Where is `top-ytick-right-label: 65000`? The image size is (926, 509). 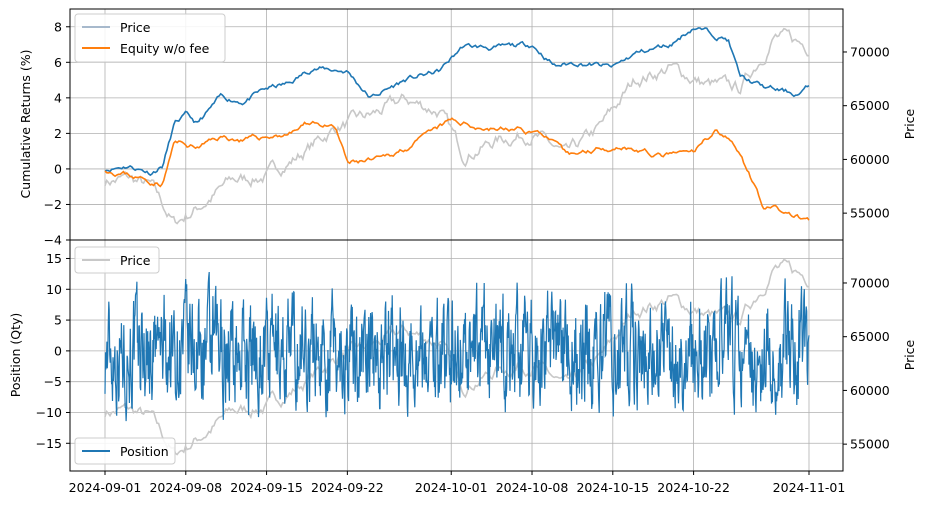
top-ytick-right-label: 65000 is located at coordinates (870, 105).